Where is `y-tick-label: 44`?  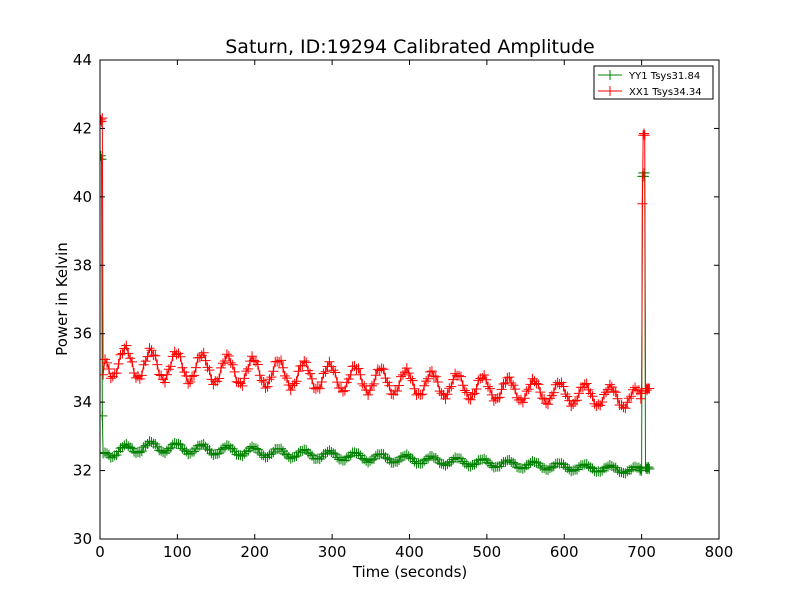 y-tick-label: 44 is located at coordinates (82, 60).